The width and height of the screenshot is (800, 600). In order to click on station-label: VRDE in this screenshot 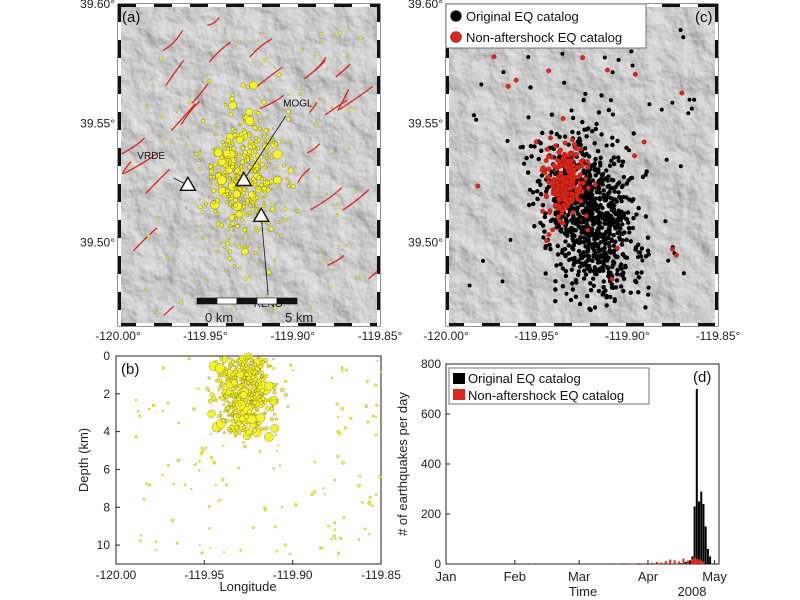, I will do `click(151, 156)`.